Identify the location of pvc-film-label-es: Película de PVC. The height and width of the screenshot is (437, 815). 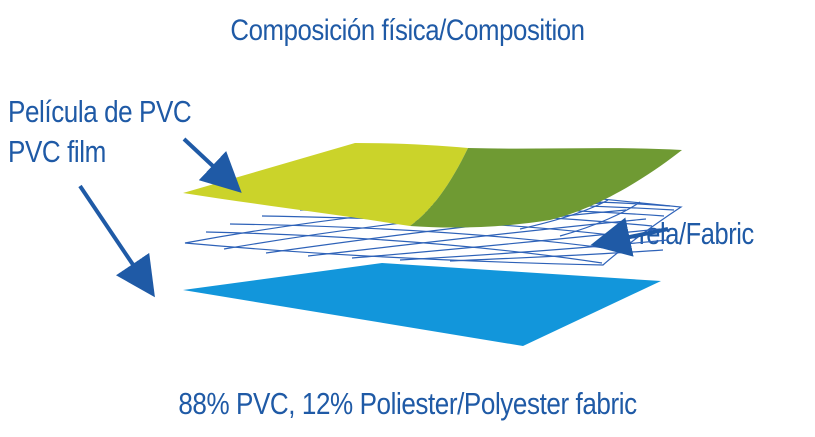
(100, 111).